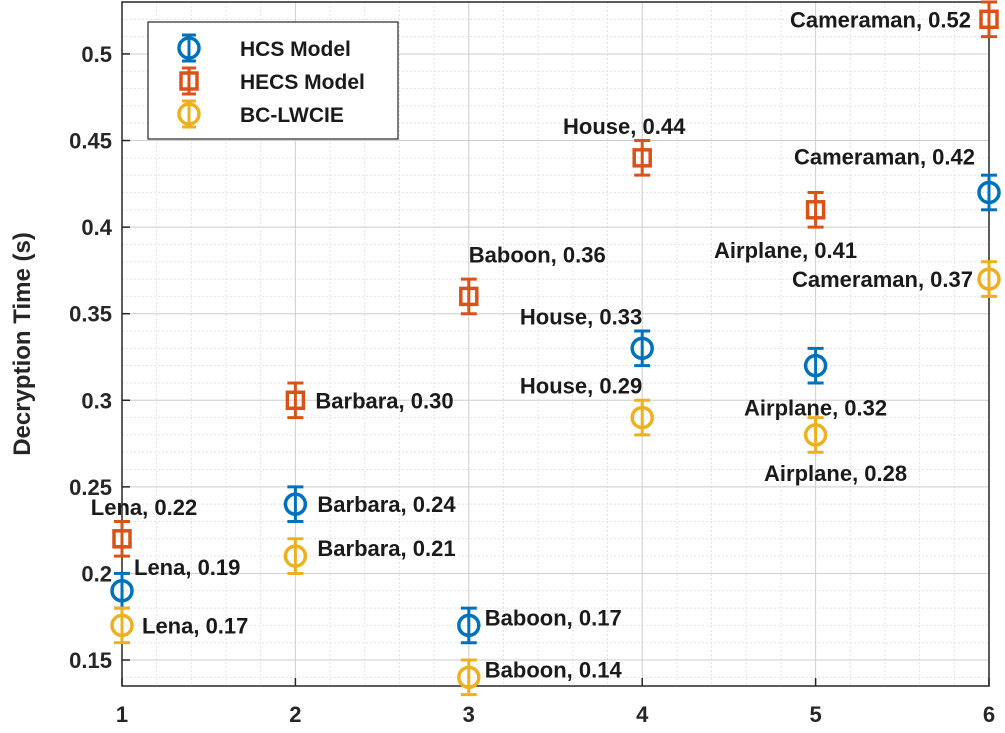 The image size is (1005, 733). Describe the element at coordinates (785, 250) in the screenshot. I see `data-label: Airplane, 0.41` at that location.